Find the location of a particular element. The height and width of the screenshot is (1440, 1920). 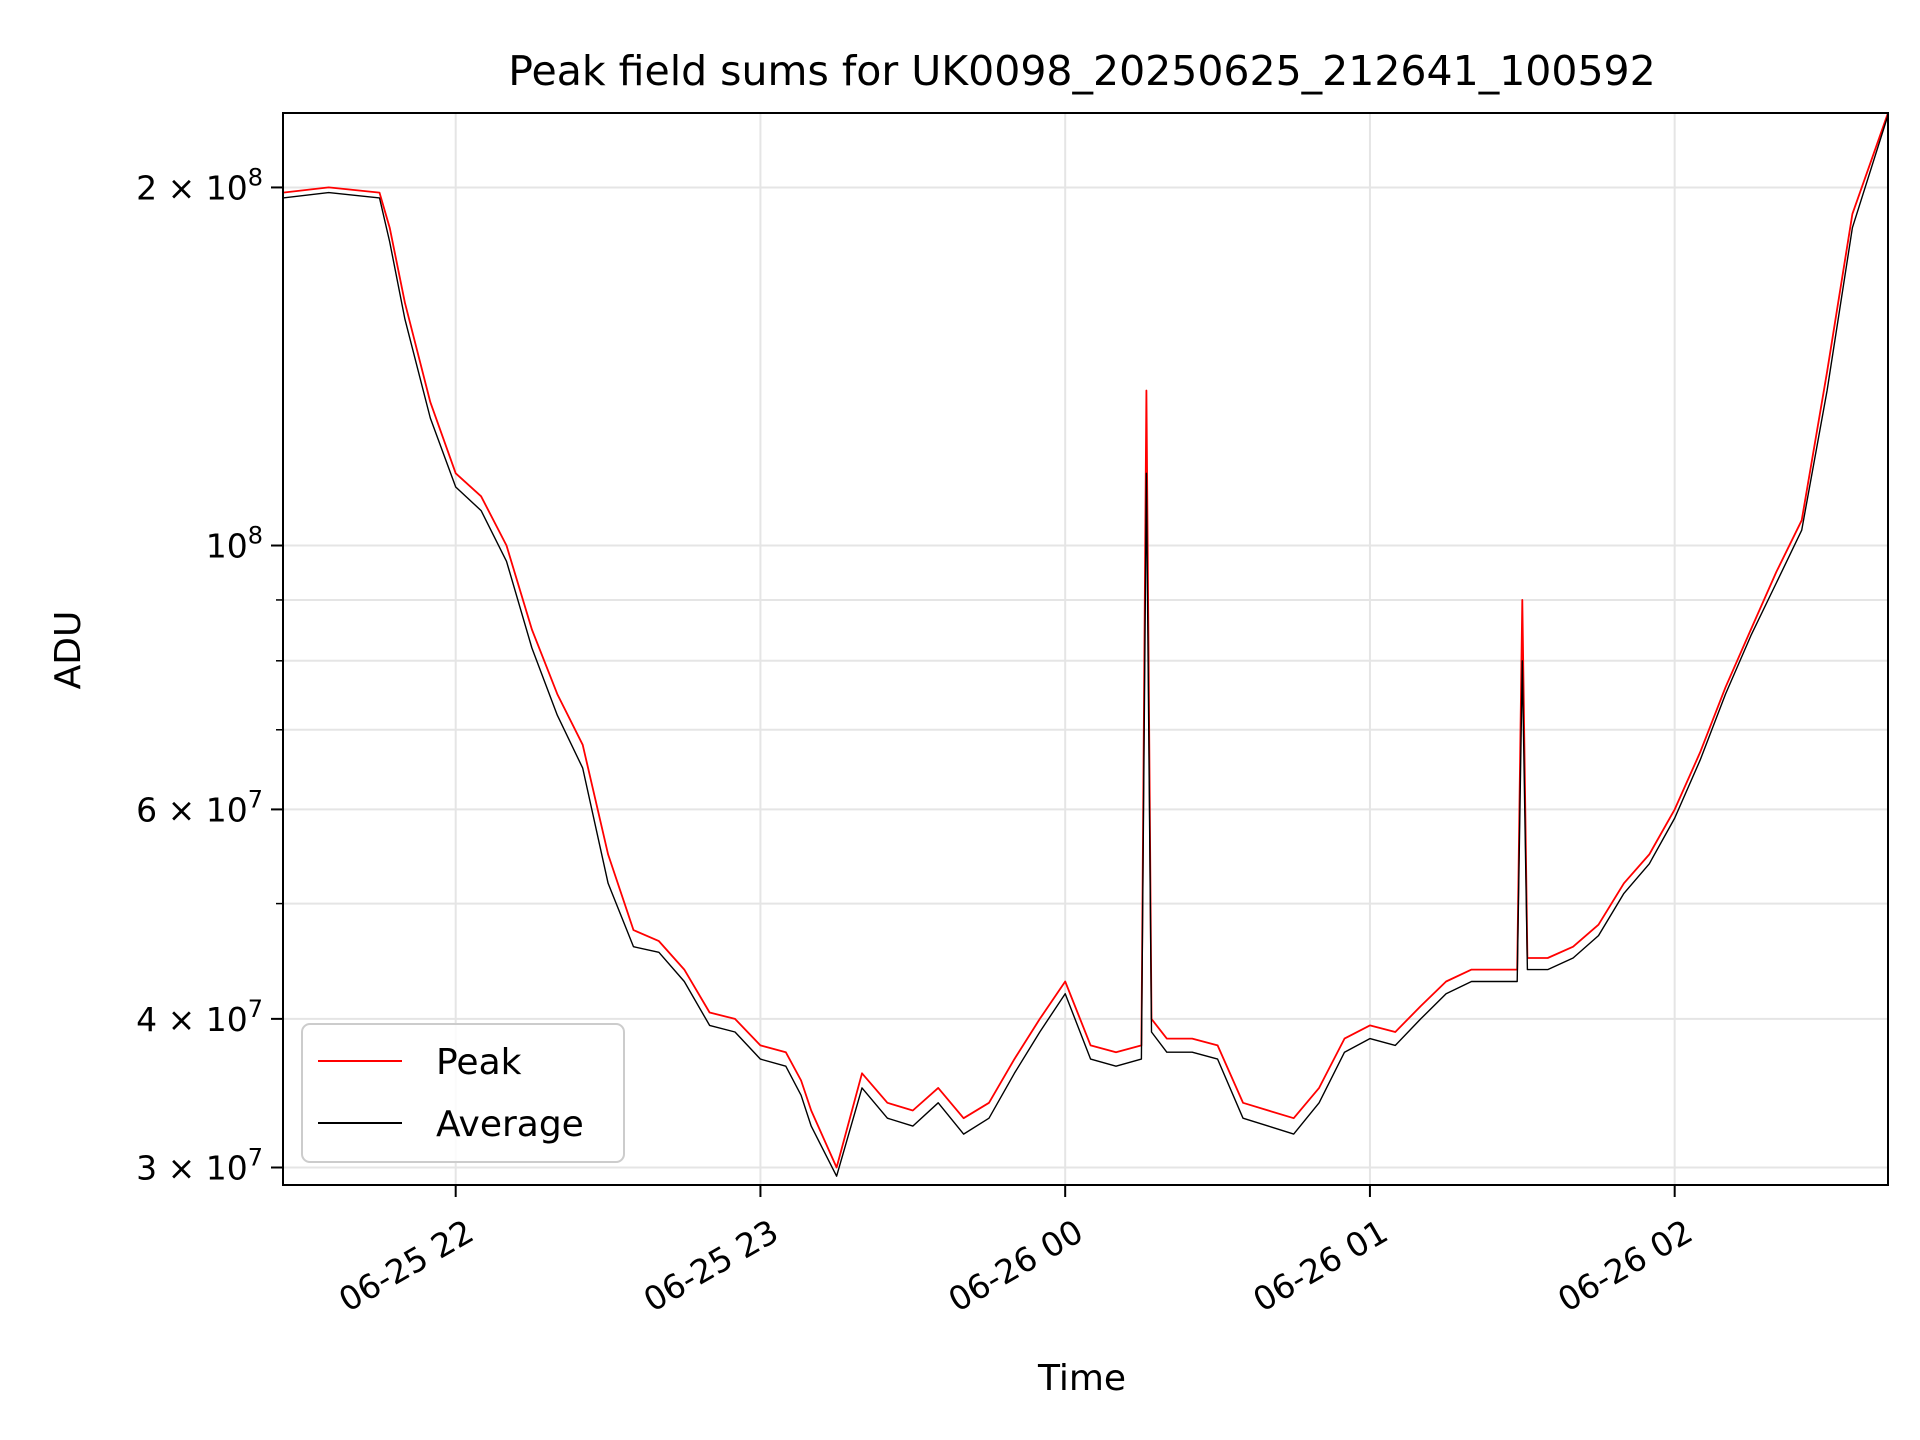

x-axis-label: Time is located at coordinates (1081, 1378).